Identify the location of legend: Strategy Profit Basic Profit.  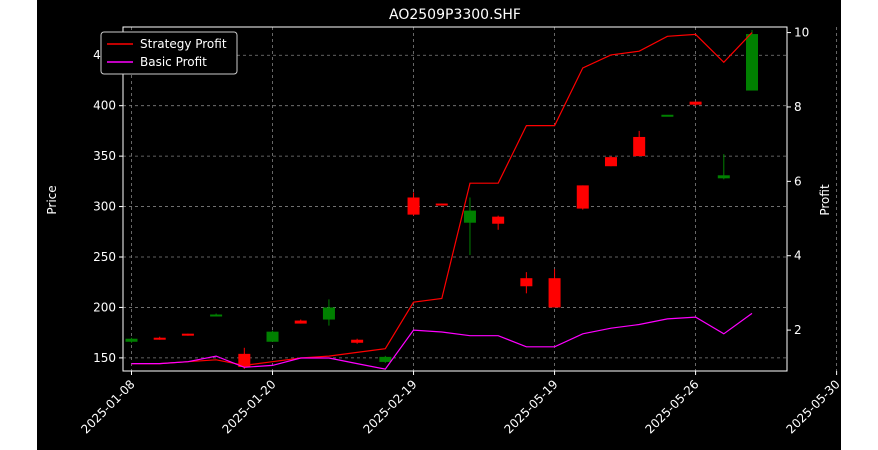
(169, 53).